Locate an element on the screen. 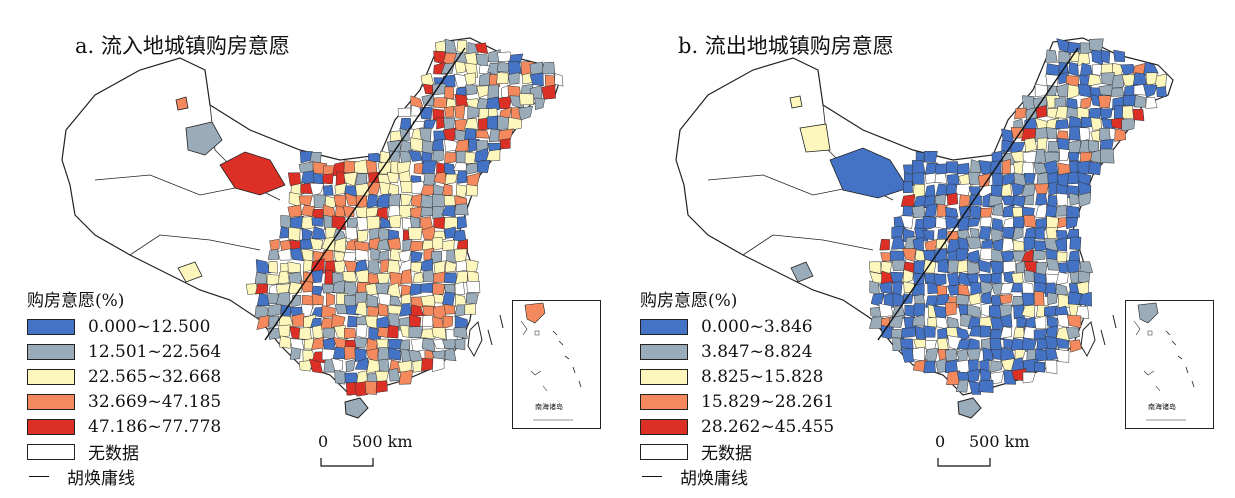  legend-class-4: 15.829~28.261 is located at coordinates (737, 401).